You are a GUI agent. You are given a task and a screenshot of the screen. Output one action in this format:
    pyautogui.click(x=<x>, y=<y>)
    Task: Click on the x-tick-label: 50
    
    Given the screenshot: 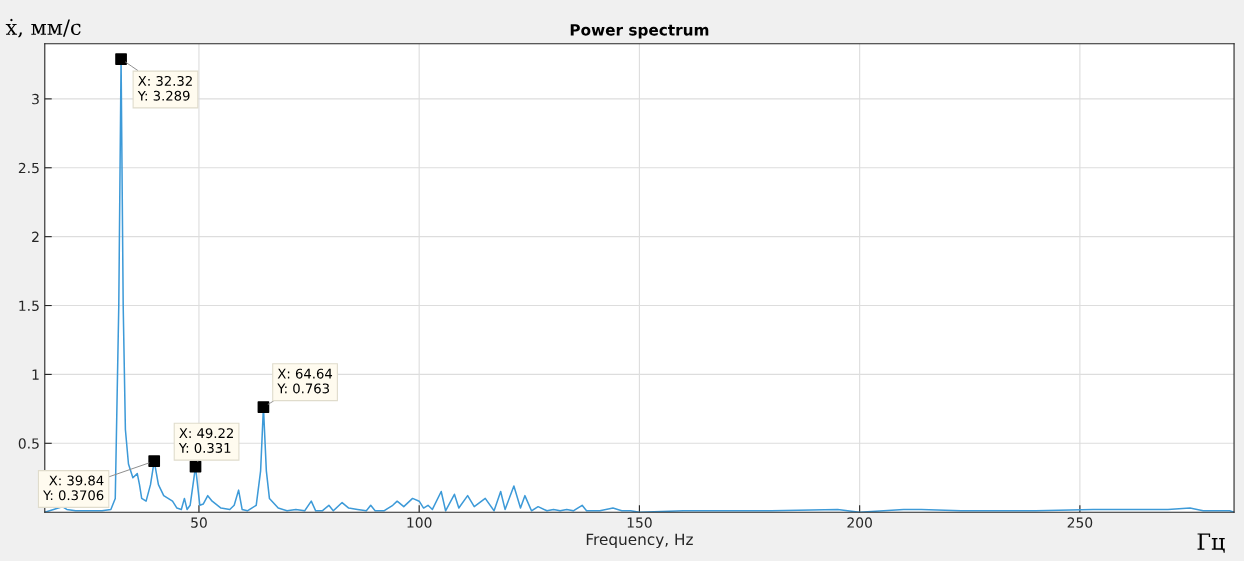 What is the action you would take?
    pyautogui.click(x=199, y=522)
    